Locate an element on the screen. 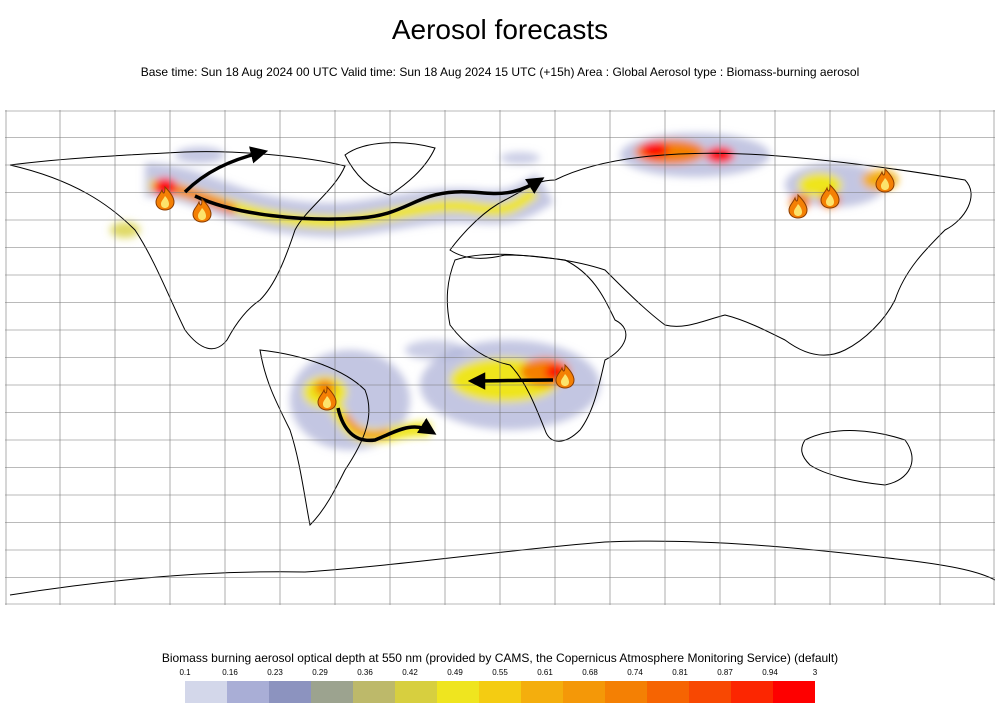  legend-tick-label: 0.42 is located at coordinates (410, 672).